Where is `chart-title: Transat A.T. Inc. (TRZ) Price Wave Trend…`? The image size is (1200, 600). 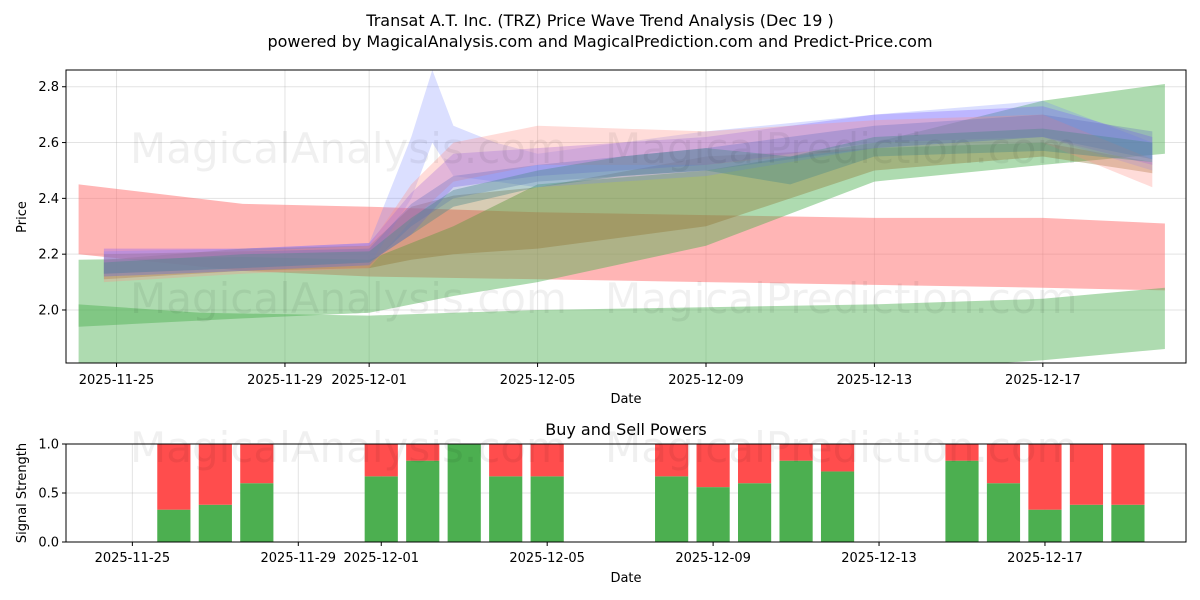
chart-title: Transat A.T. Inc. (TRZ) Price Wave Trend… is located at coordinates (599, 20).